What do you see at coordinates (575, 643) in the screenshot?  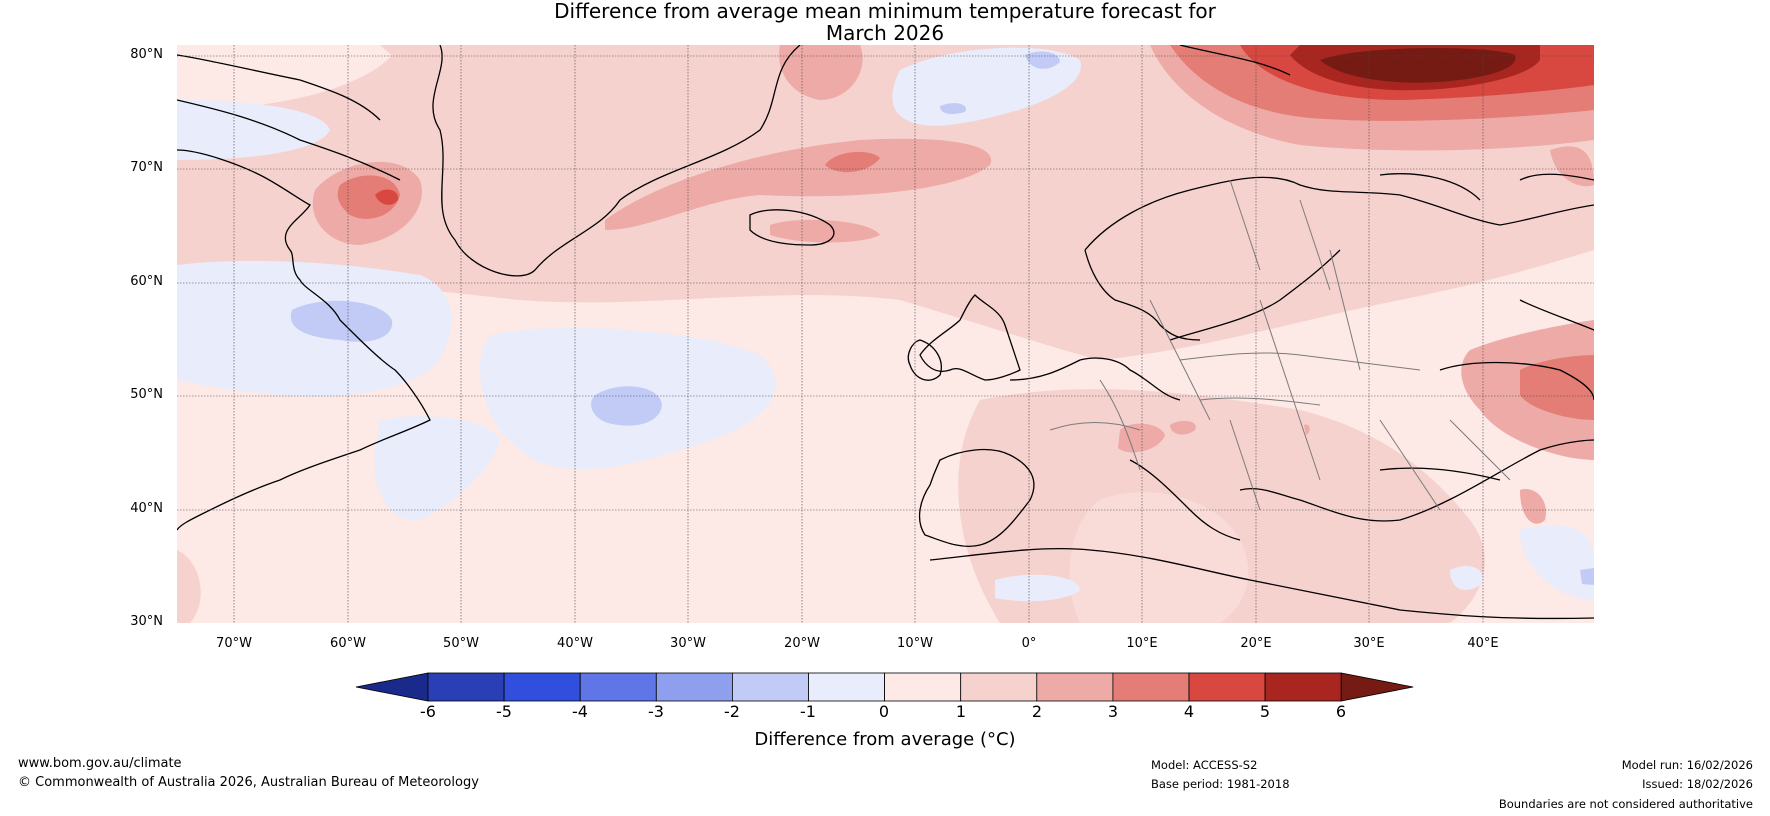 I see `lon-label-40w: 40°W` at bounding box center [575, 643].